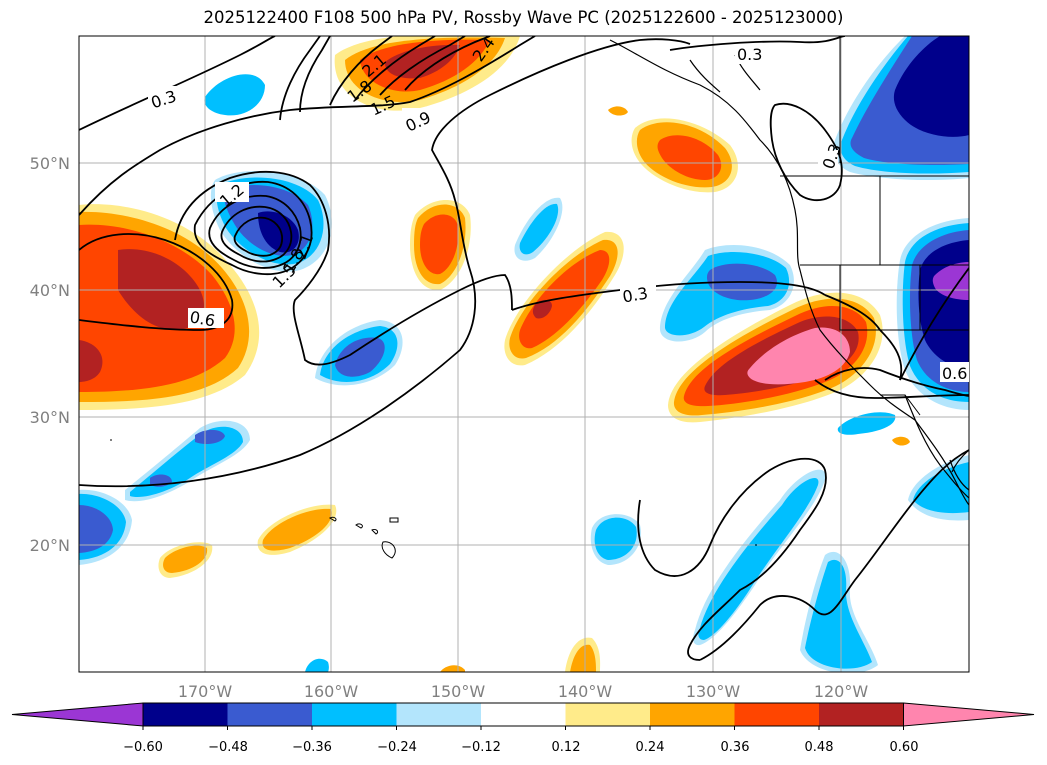 This screenshot has height=765, width=1047. I want to click on political-borders, so click(874, 226).